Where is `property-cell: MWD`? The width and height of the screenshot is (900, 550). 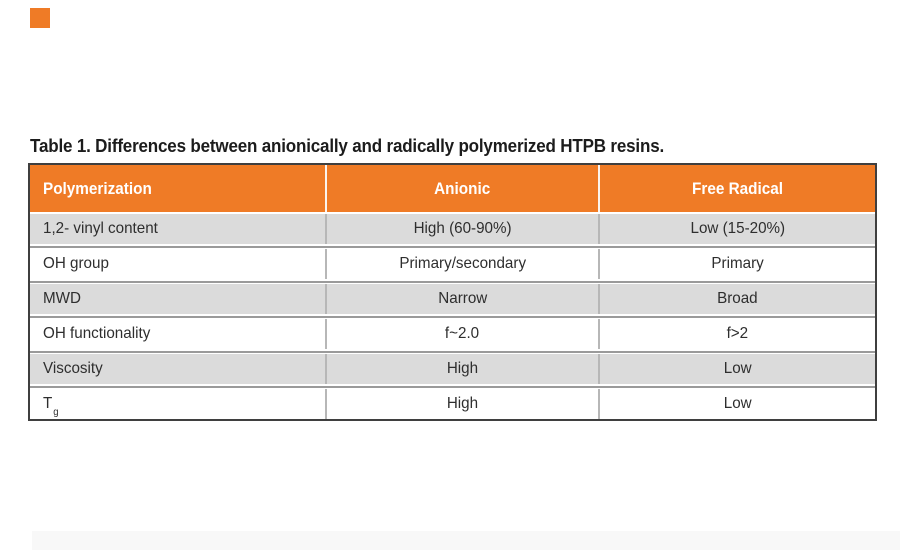
property-cell: MWD is located at coordinates (178, 299).